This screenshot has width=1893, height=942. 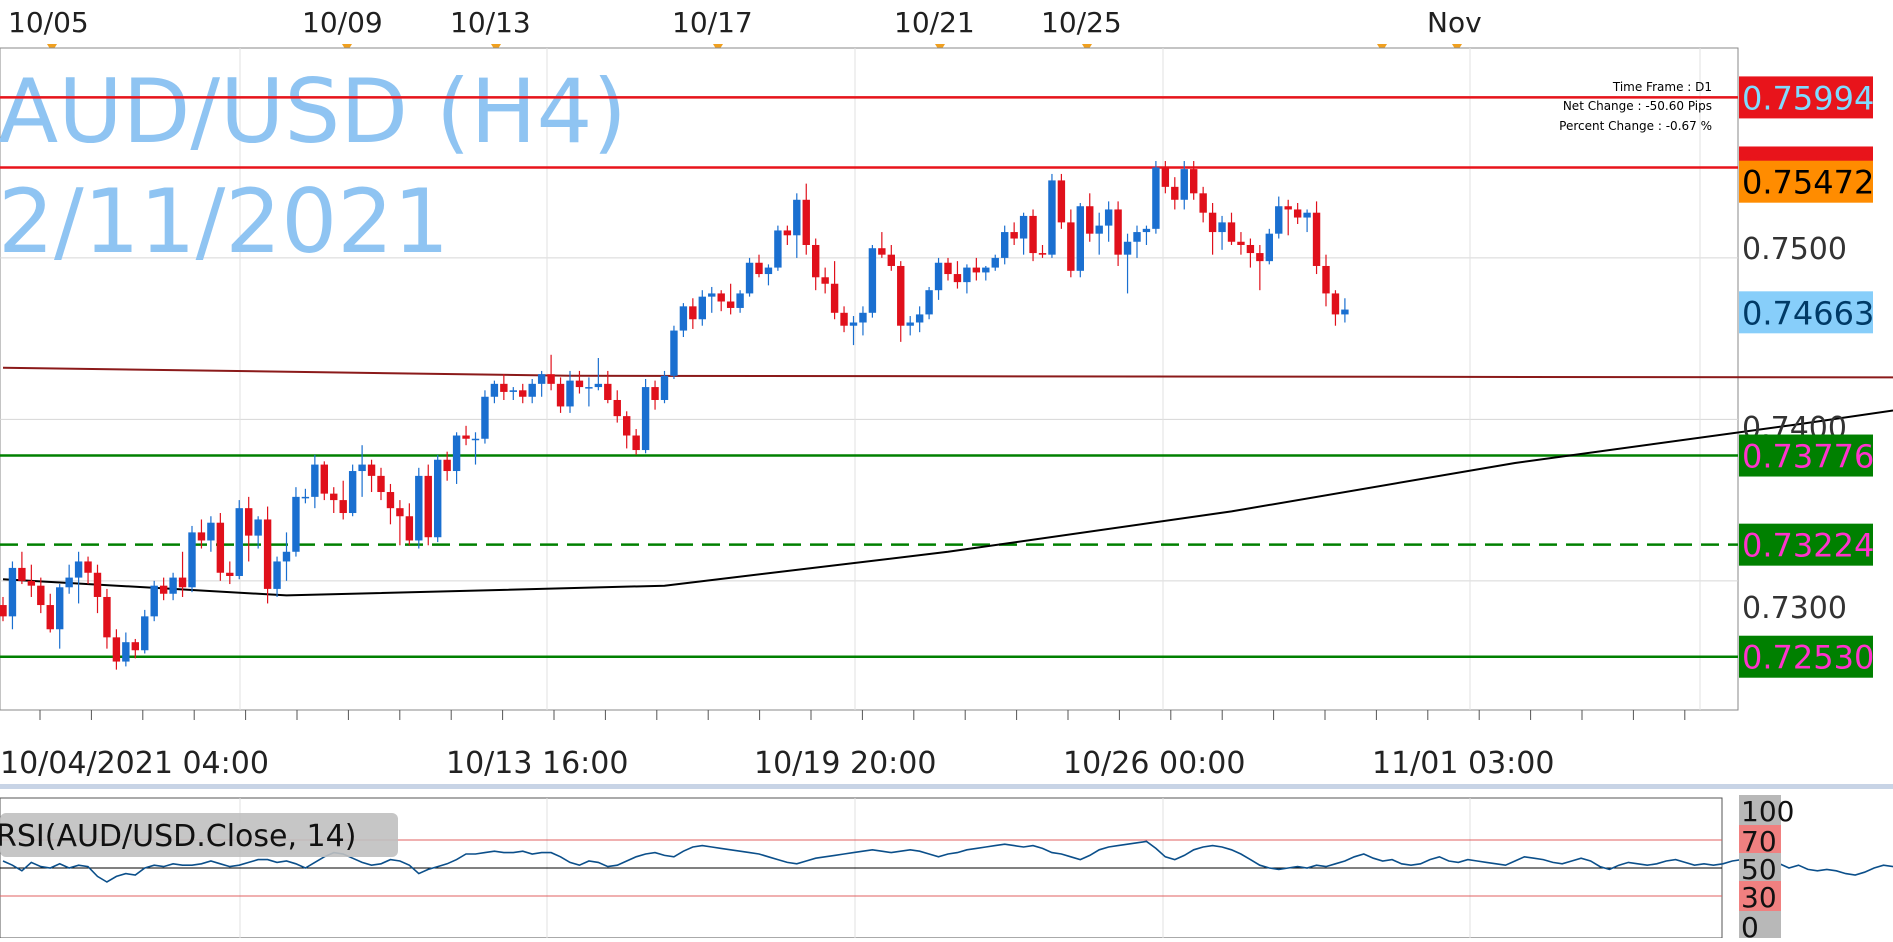 What do you see at coordinates (1794, 429) in the screenshot?
I see `price-axis: 0.7500 0.7400 0.7300` at bounding box center [1794, 429].